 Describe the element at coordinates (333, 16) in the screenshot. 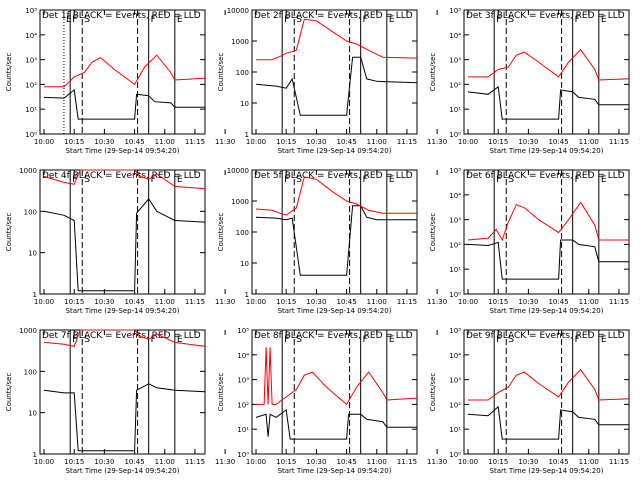

I see `panel-title: Det 2f BLACK = Events, RED = LLD` at that location.